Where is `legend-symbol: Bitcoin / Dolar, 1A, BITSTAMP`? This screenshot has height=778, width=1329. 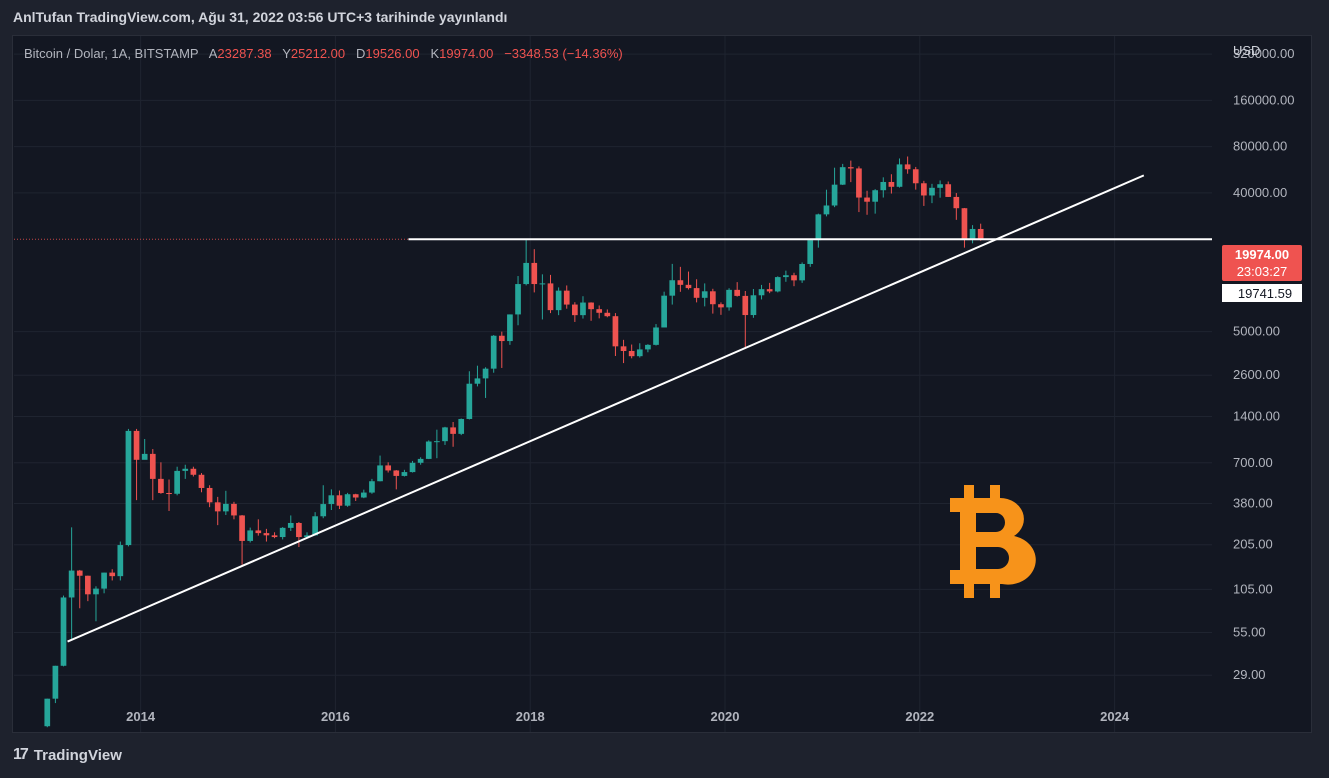
legend-symbol: Bitcoin / Dolar, 1A, BITSTAMP is located at coordinates (111, 53).